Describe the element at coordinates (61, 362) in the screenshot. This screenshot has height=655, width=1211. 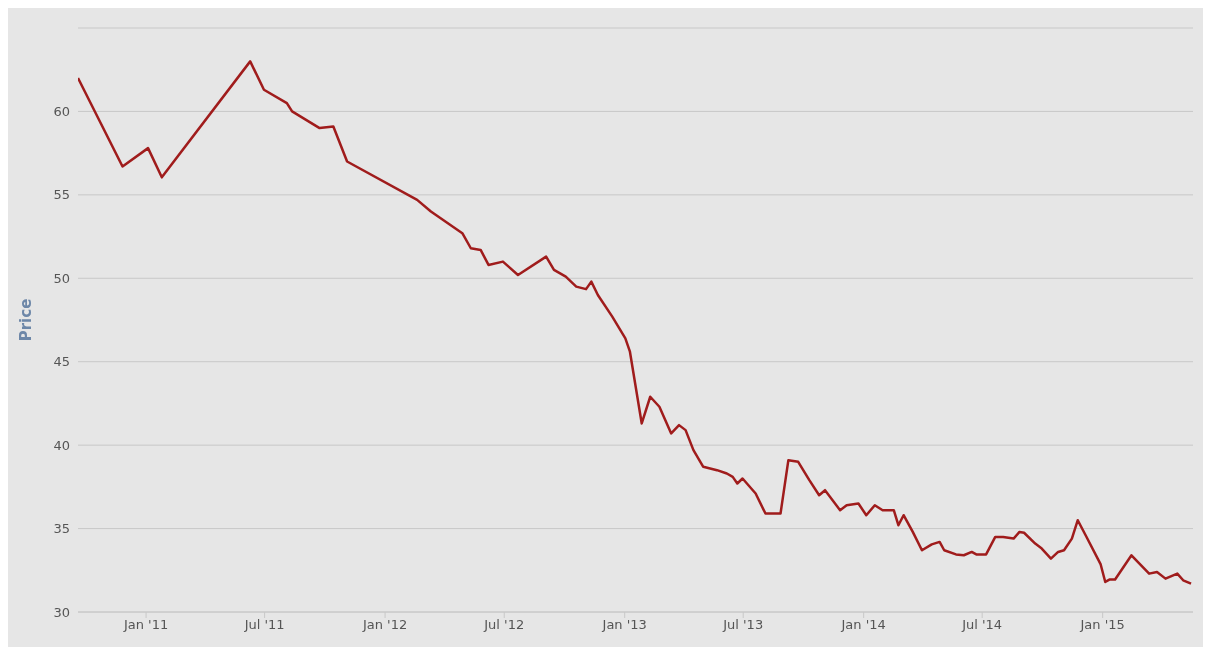
I see `y-tick-label: 45` at that location.